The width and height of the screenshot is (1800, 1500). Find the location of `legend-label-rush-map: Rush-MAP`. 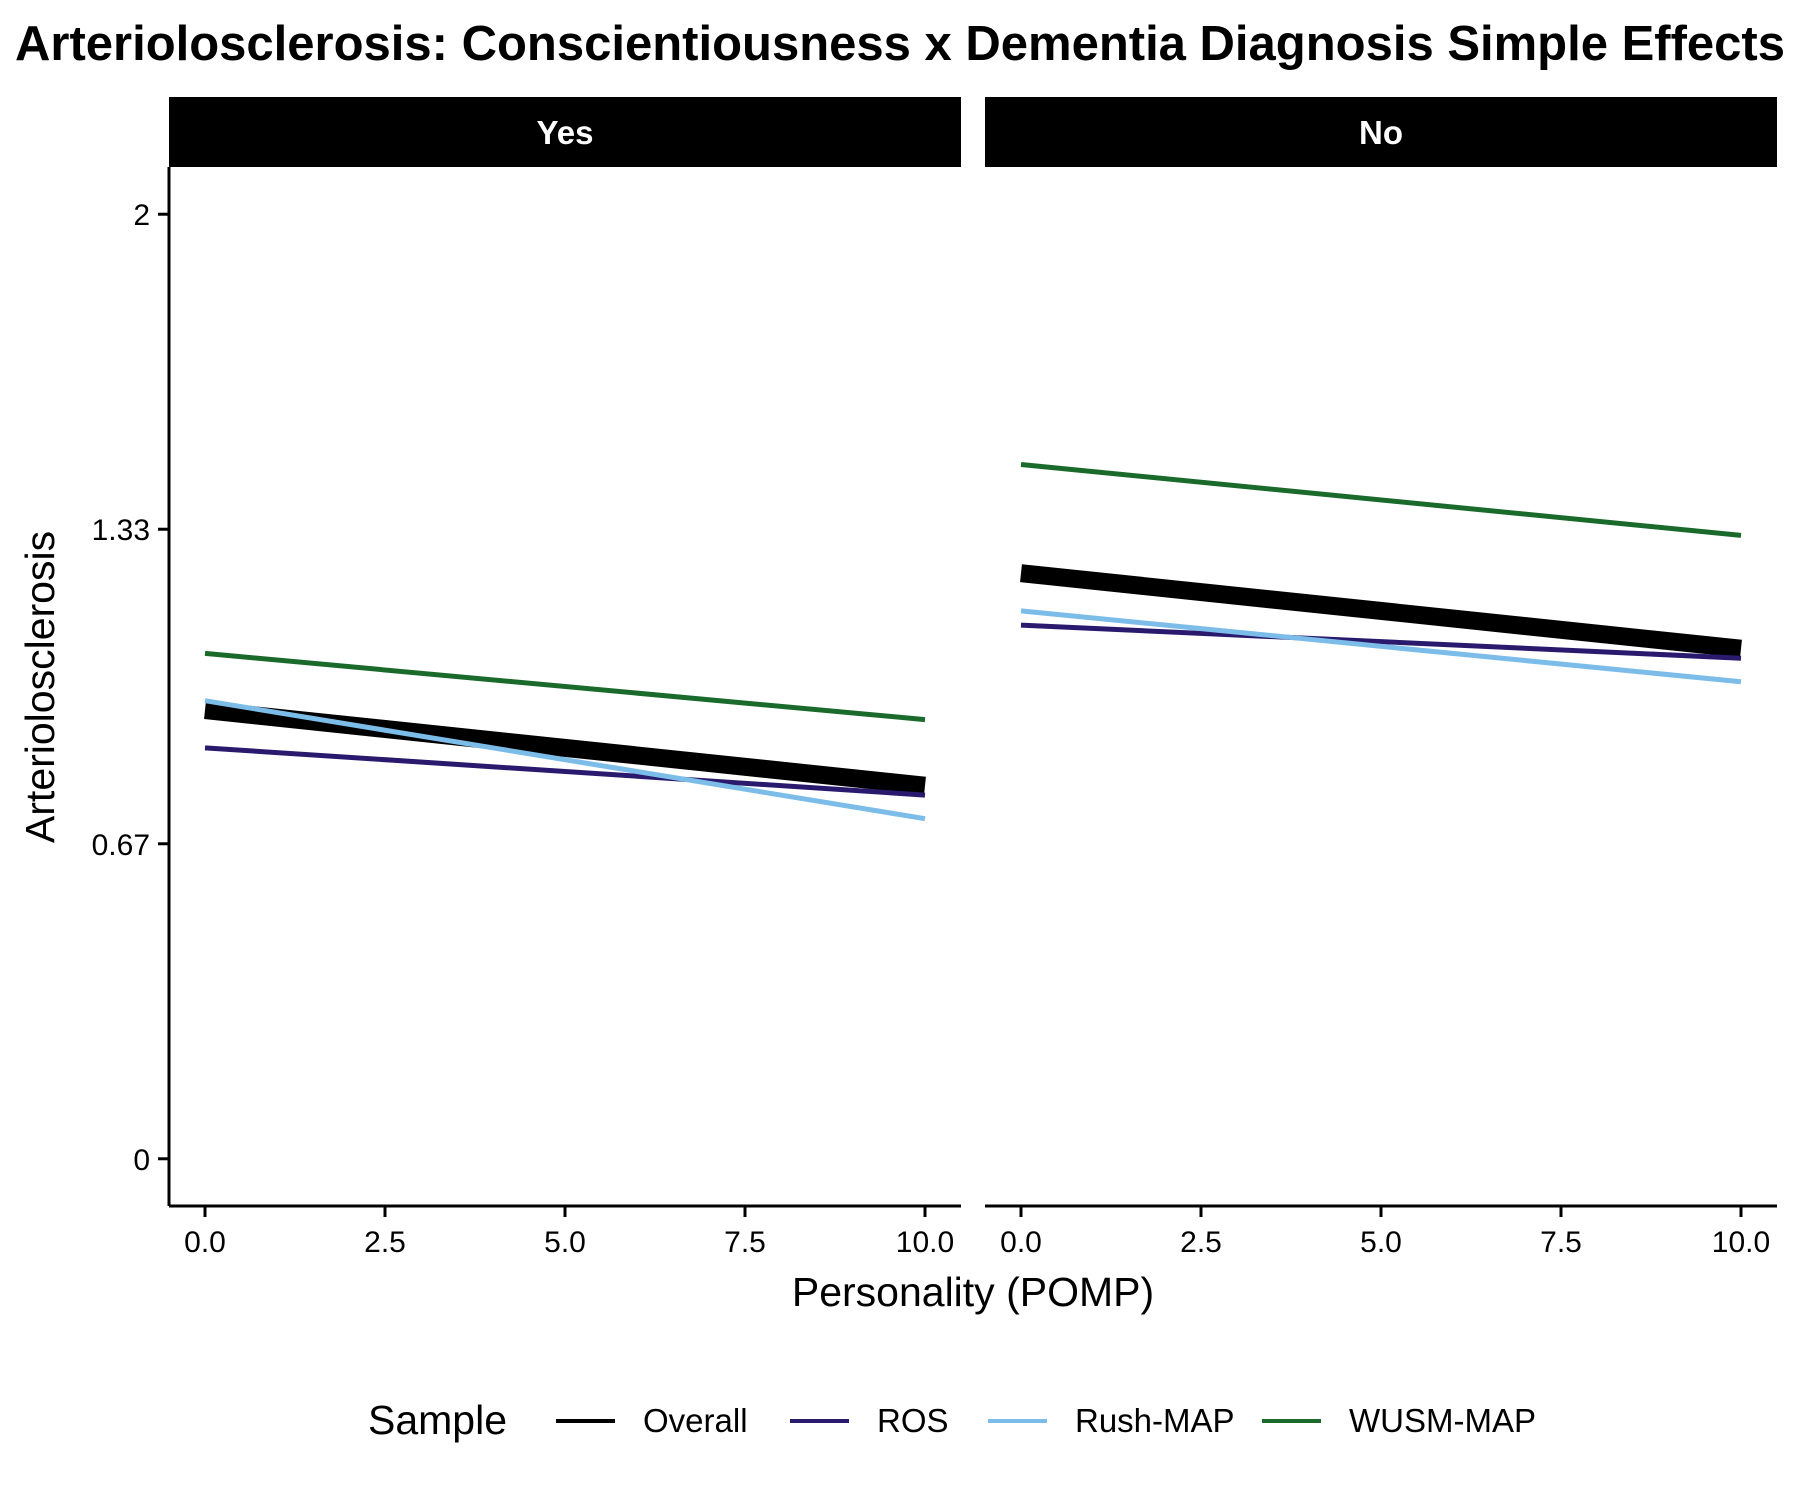

legend-label-rush-map: Rush-MAP is located at coordinates (1155, 1420).